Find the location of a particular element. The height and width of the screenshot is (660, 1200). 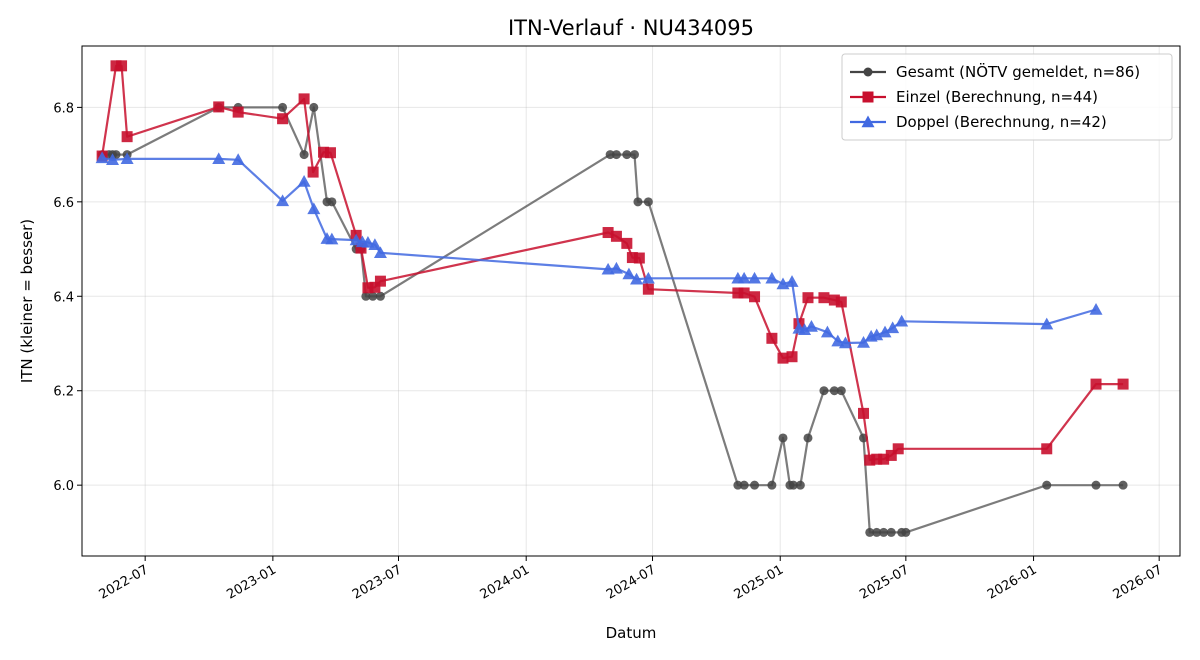

legend-item-einzel: Einzel (Berechnung, n=44) is located at coordinates (974, 97).